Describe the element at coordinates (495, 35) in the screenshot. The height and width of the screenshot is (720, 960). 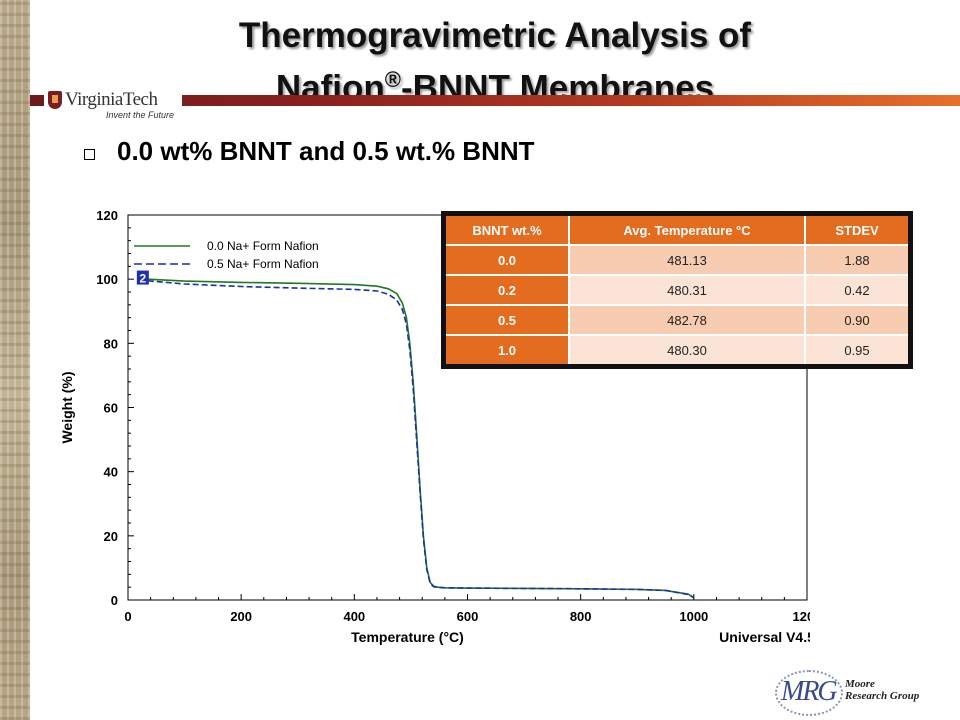
I see `title-line-1: Thermogravimetric Analysis of` at that location.